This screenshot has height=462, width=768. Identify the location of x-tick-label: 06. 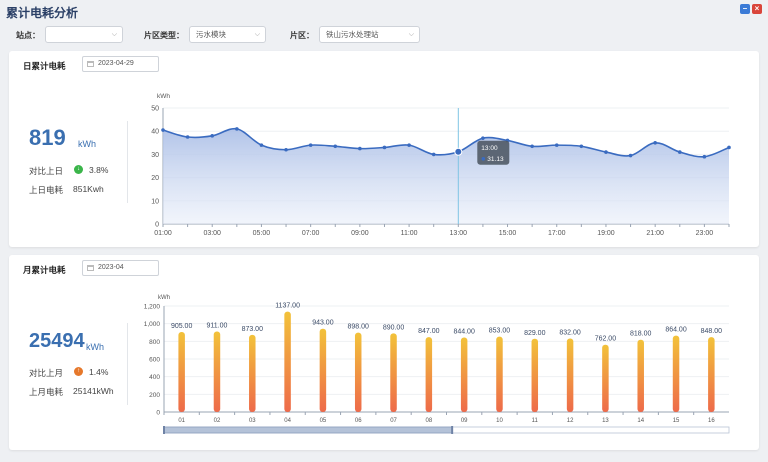
(358, 421).